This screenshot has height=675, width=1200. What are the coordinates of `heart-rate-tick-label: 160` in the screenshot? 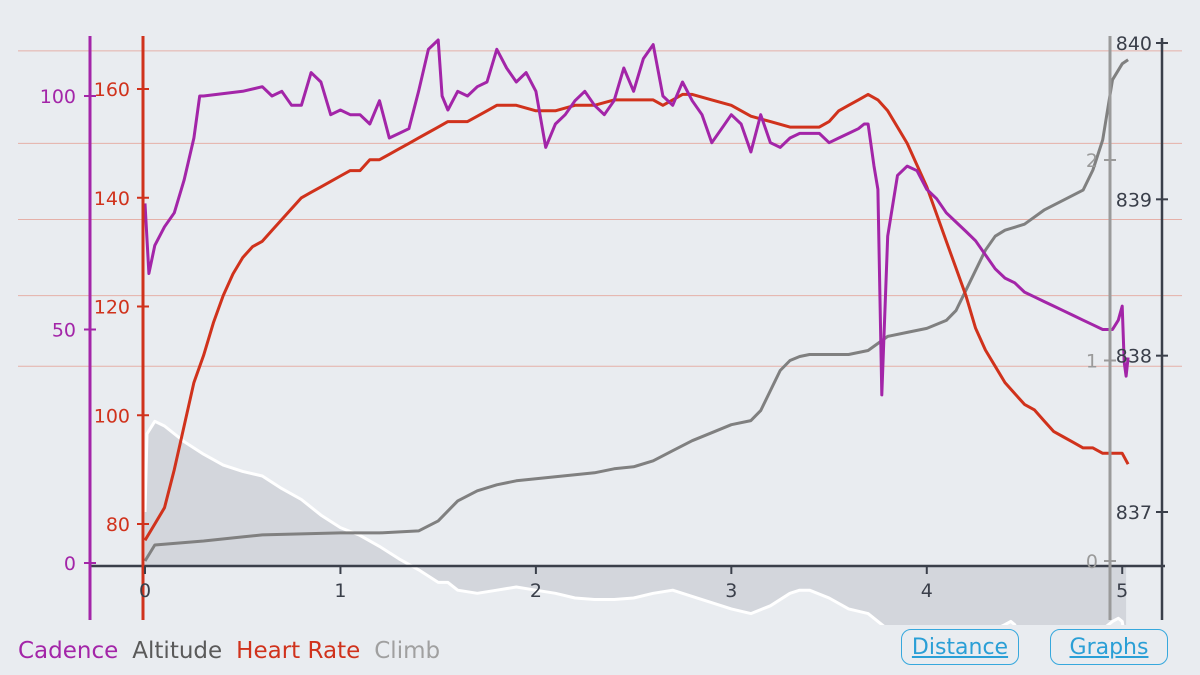 It's located at (112, 90).